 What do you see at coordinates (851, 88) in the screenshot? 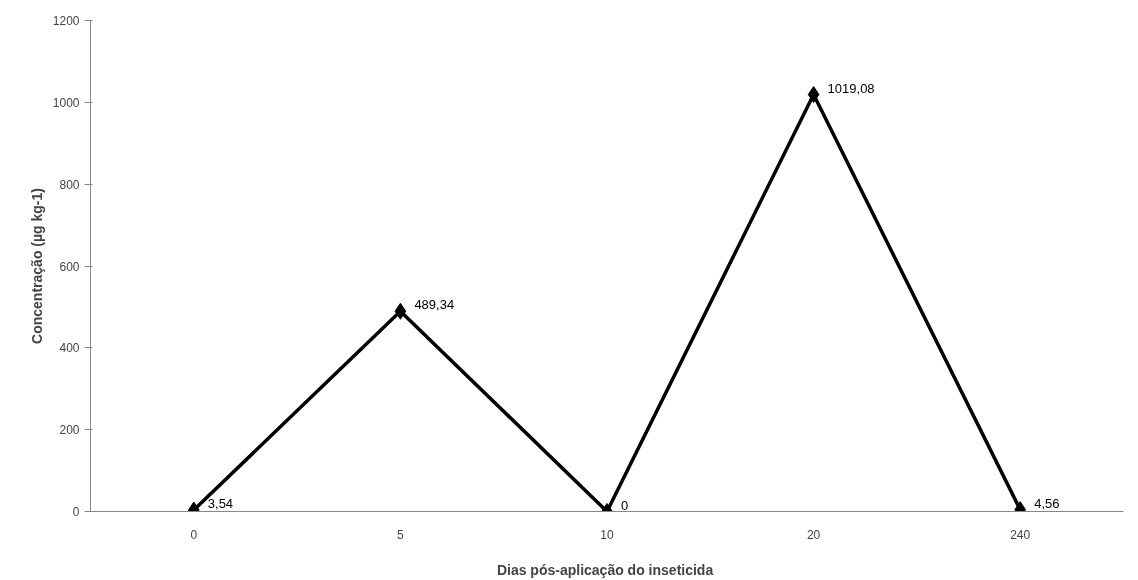
I see `data-label: 1019,08` at bounding box center [851, 88].